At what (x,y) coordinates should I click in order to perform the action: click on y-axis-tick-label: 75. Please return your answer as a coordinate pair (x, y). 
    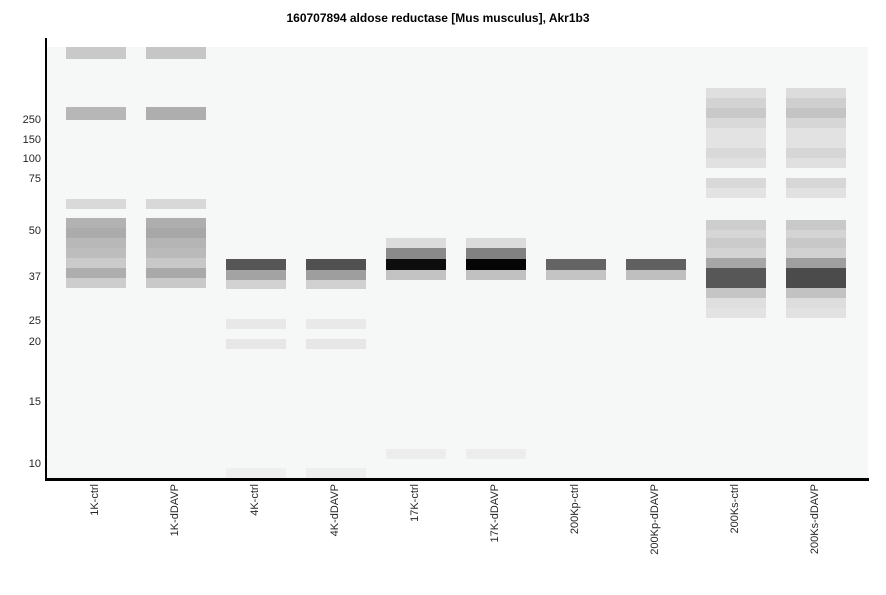
    Looking at the image, I should click on (34, 179).